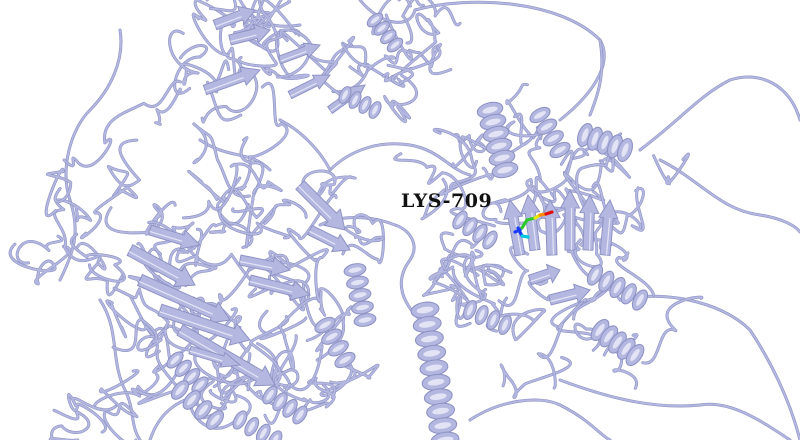 The width and height of the screenshot is (800, 444). I want to click on residue-stick-bond, so click(549, 213).